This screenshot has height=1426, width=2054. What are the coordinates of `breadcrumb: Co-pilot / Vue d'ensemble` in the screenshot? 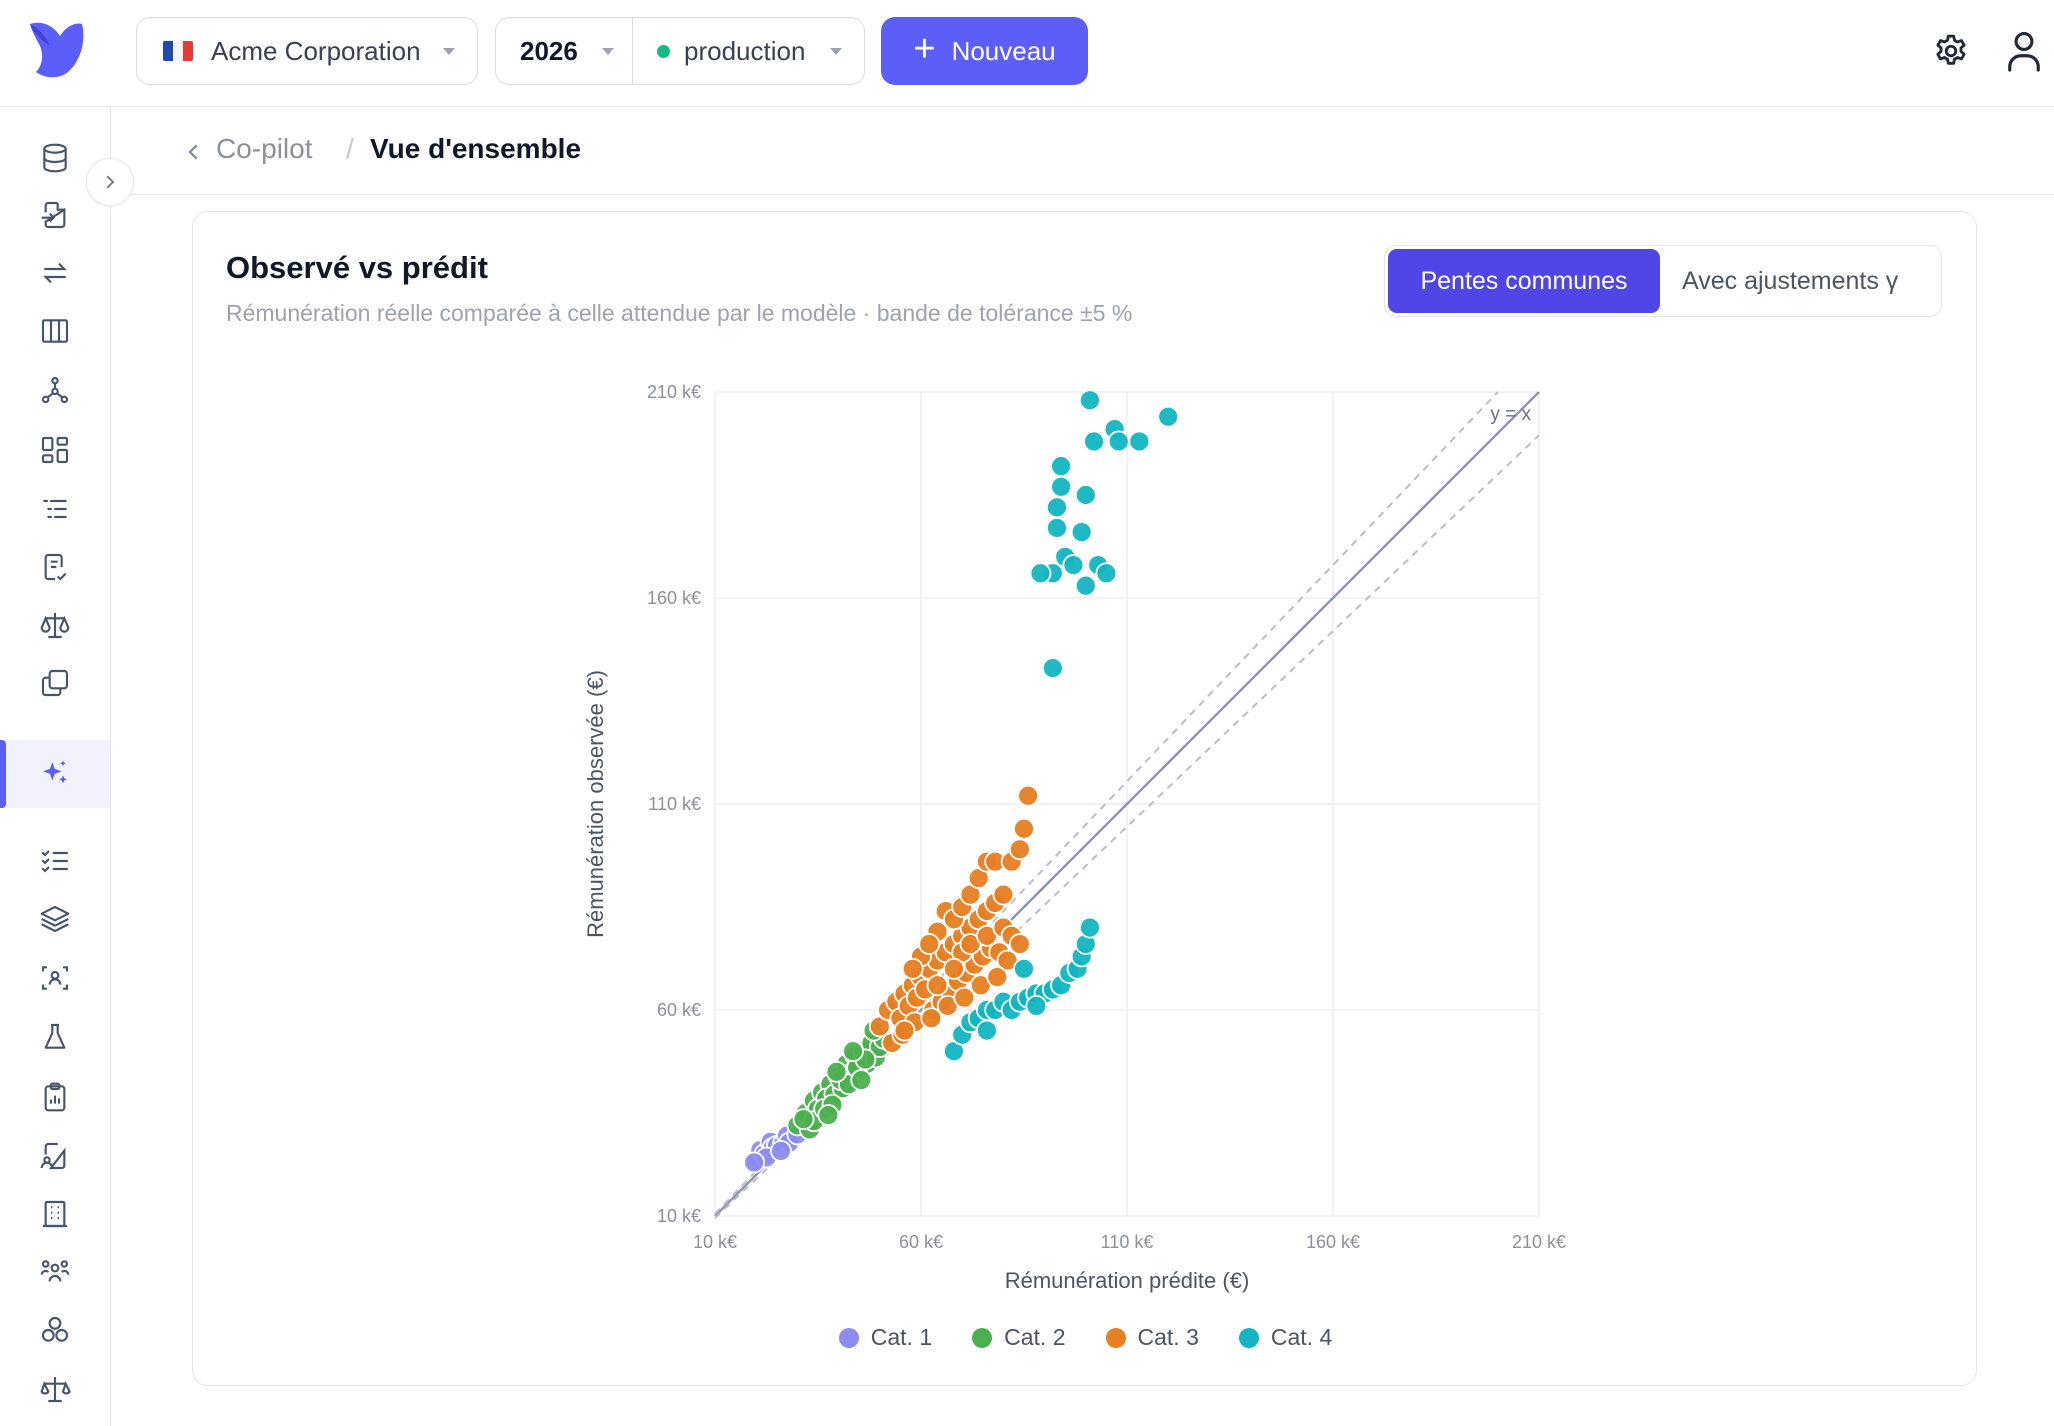 It's located at (1082, 151).